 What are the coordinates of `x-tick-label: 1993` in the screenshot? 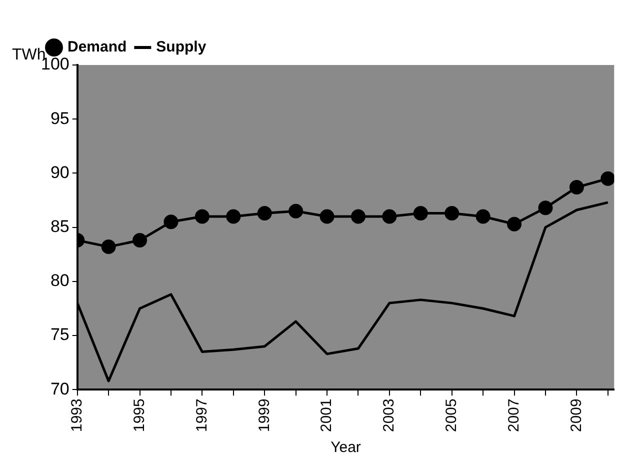 It's located at (77, 415).